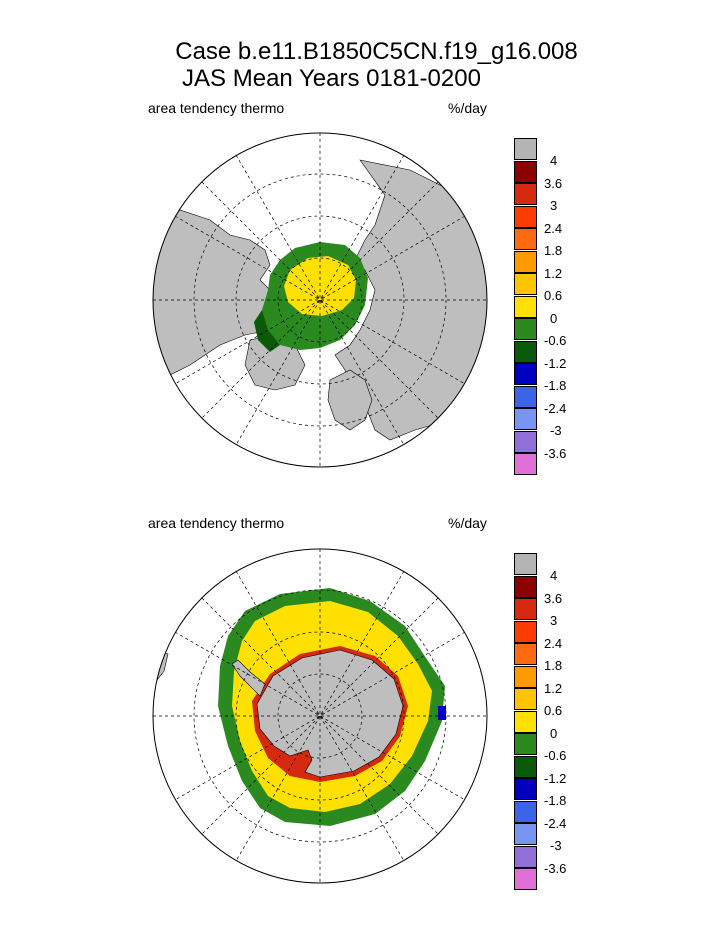 This screenshot has width=723, height=935. What do you see at coordinates (553, 665) in the screenshot?
I see `south-colorbar-tick: 1.8` at bounding box center [553, 665].